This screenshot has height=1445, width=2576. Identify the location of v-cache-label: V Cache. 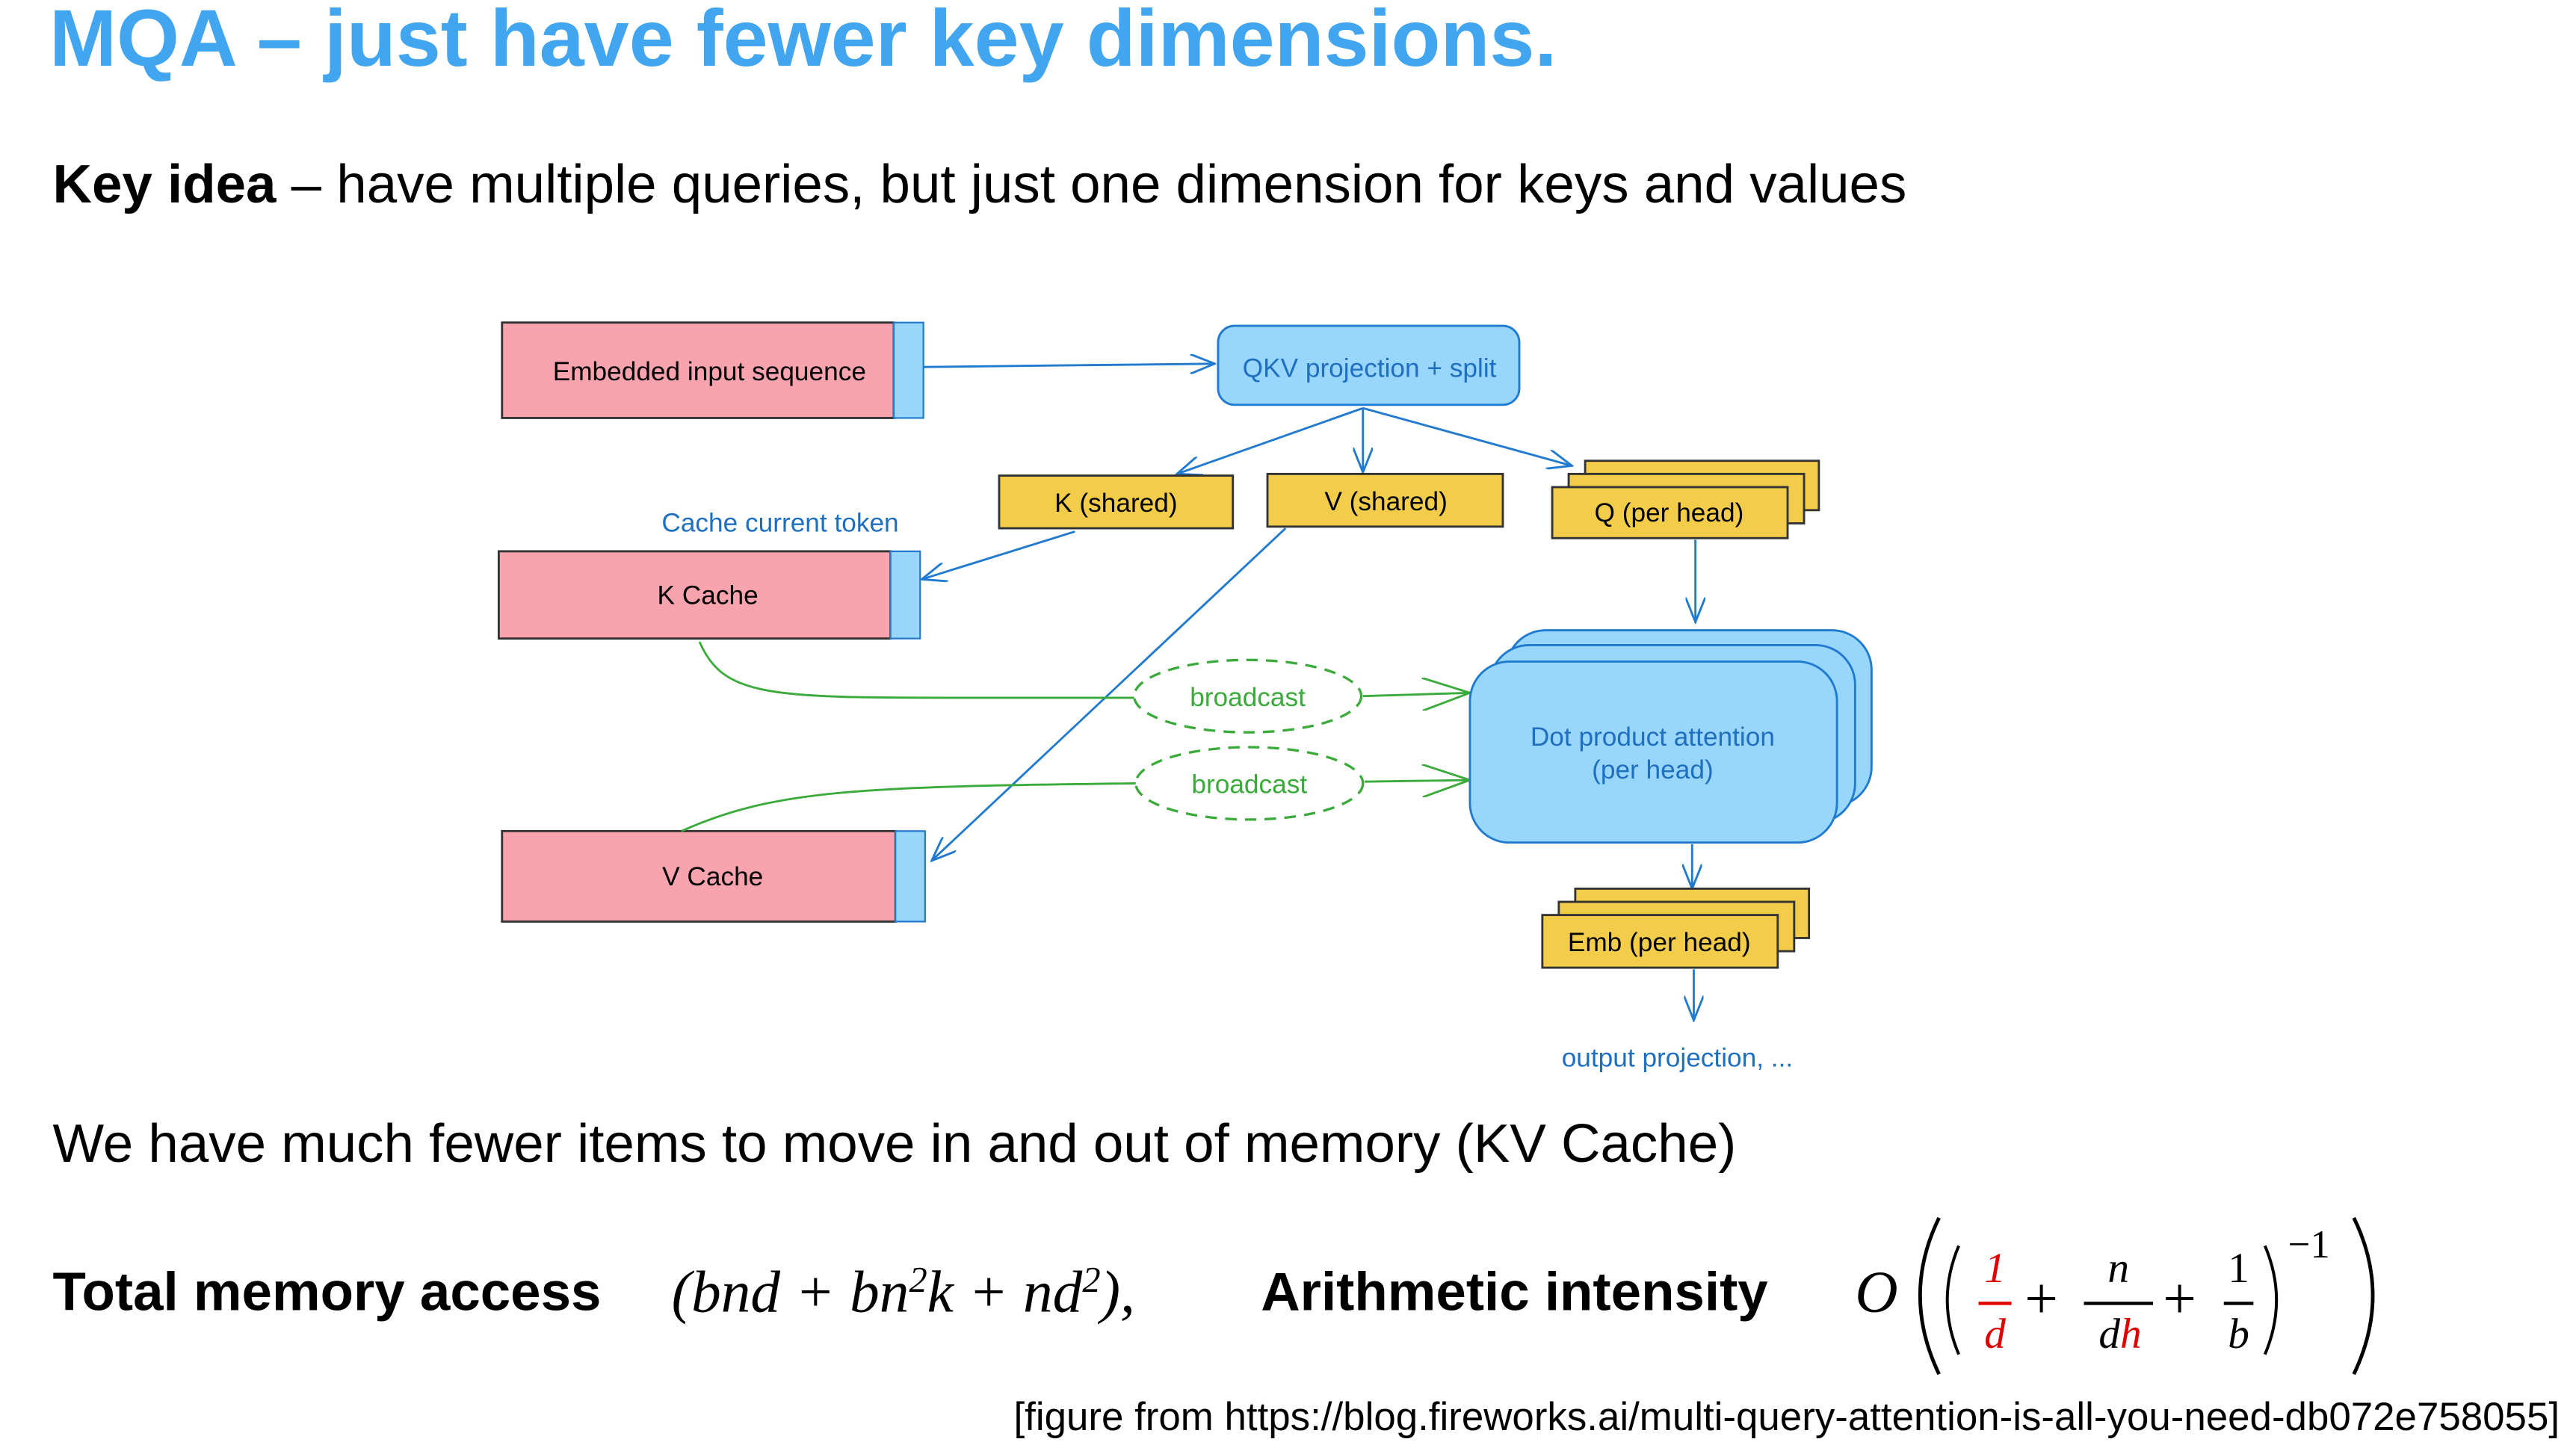
(712, 877).